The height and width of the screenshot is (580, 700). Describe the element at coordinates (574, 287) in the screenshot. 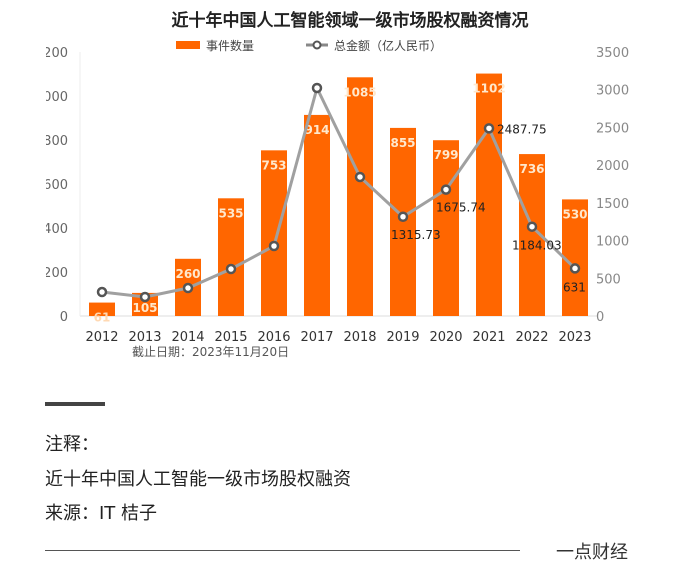

I see `line-value-label: 631` at that location.